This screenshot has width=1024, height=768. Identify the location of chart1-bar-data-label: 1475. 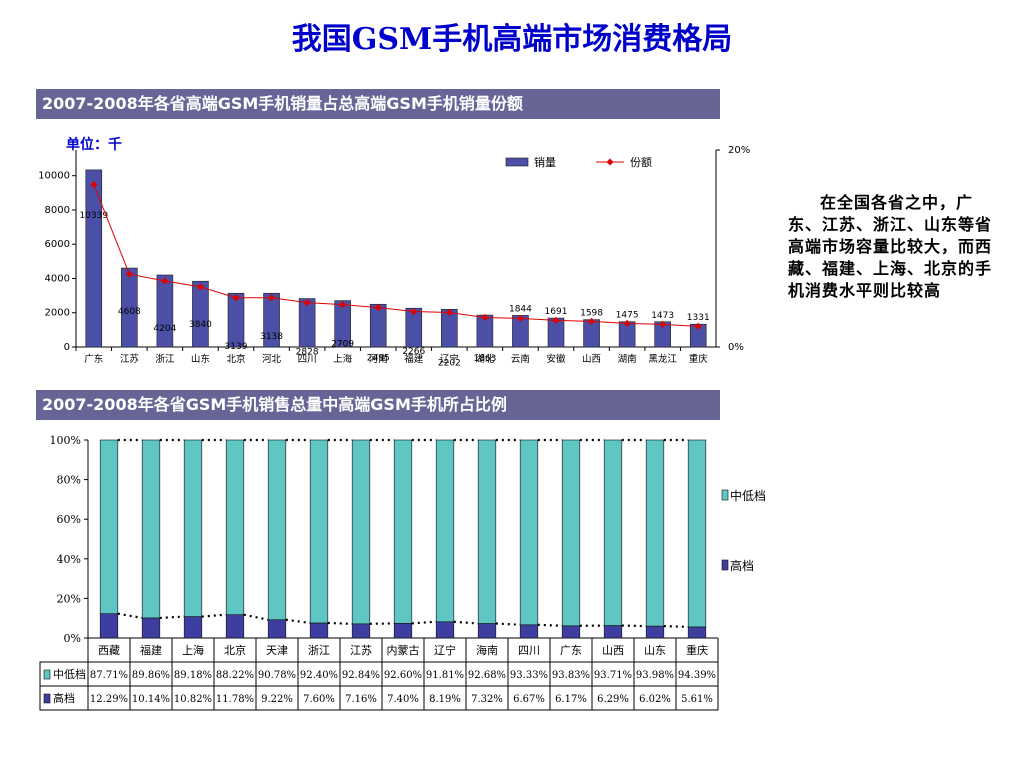
(627, 316).